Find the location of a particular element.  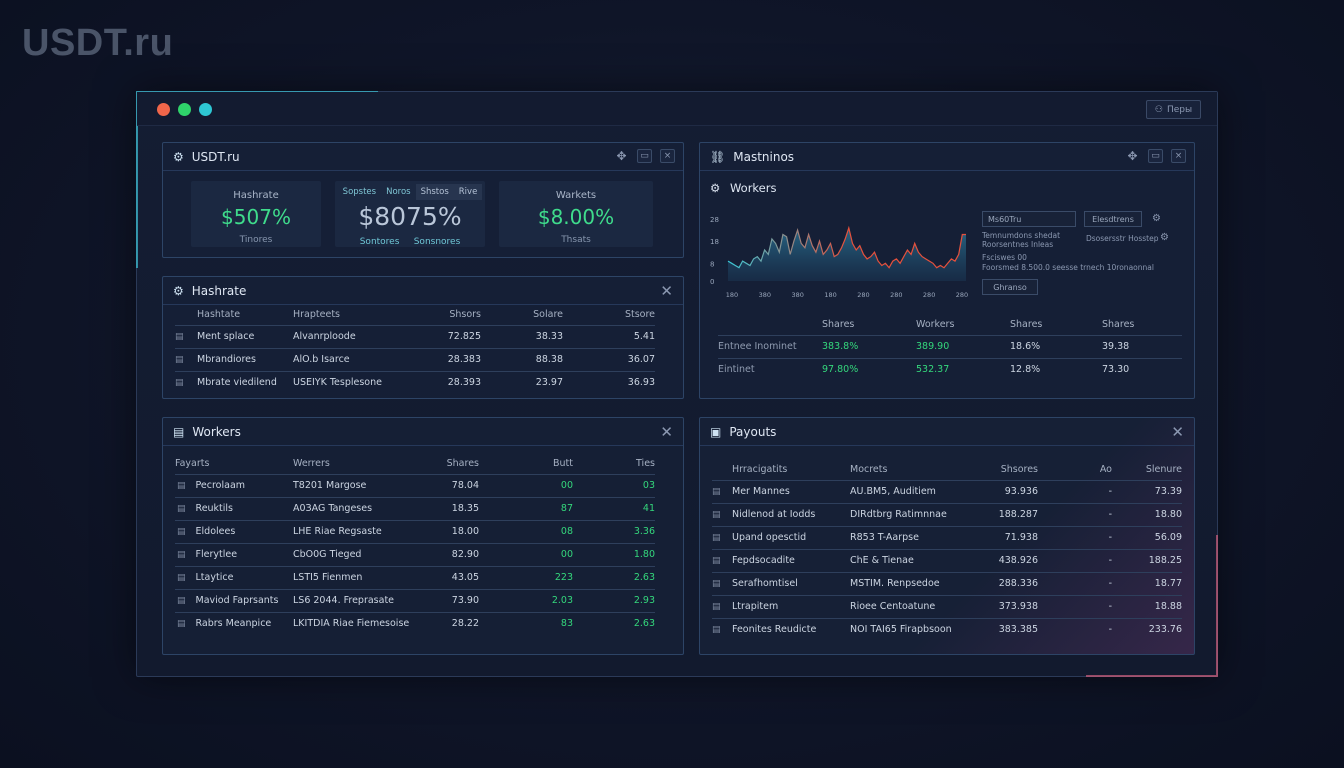

cell: 72.825 is located at coordinates (451, 336).